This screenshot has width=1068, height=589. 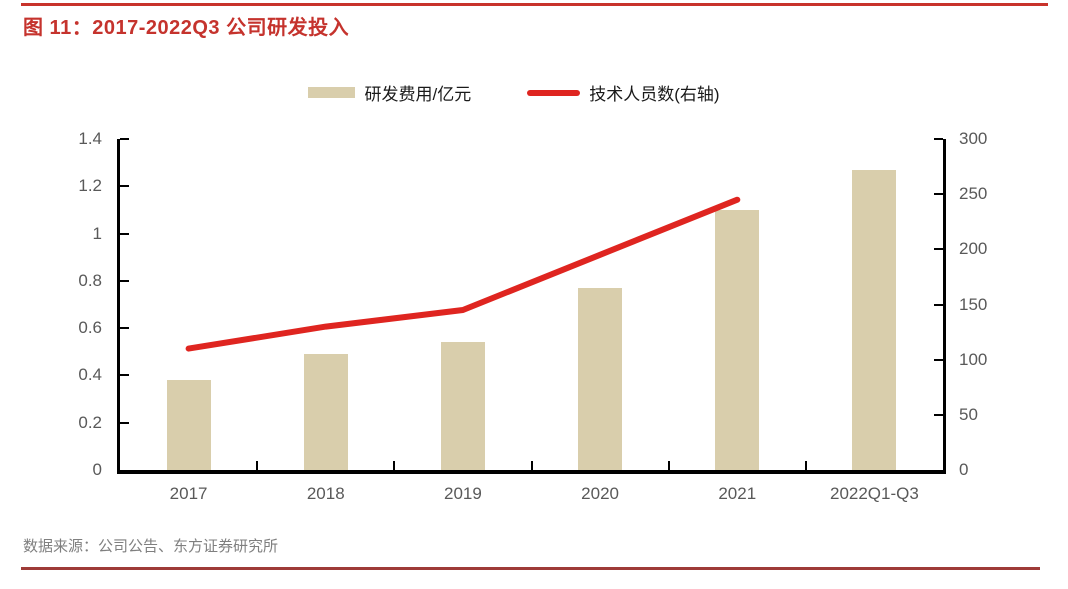 What do you see at coordinates (151, 546) in the screenshot?
I see `data-source-note: 数据来源：公司公告、东方证券研究所` at bounding box center [151, 546].